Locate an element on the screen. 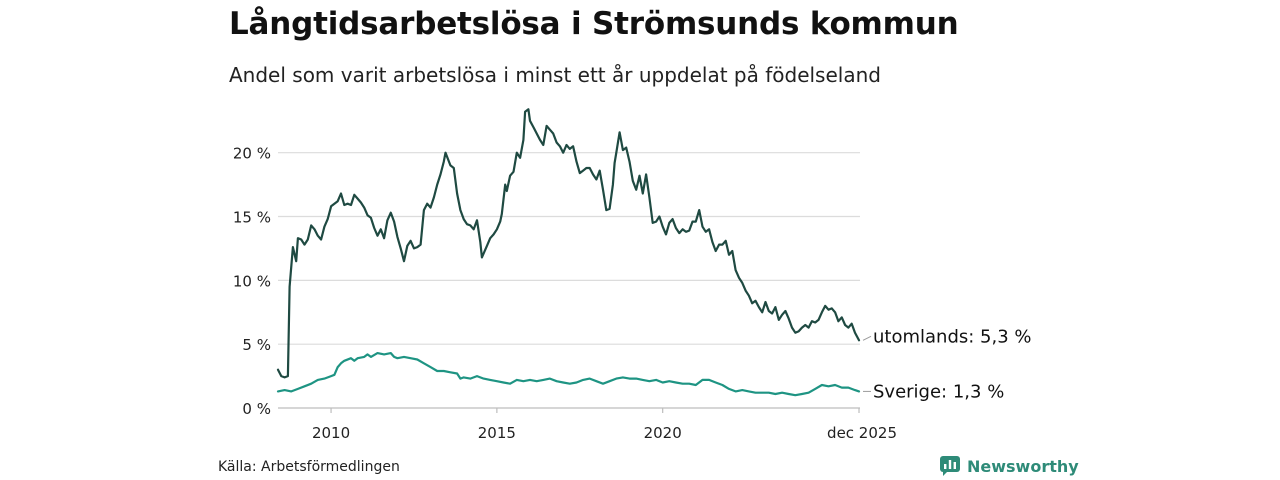 The height and width of the screenshot is (480, 1280). y-tick-label: 10 % is located at coordinates (252, 281).